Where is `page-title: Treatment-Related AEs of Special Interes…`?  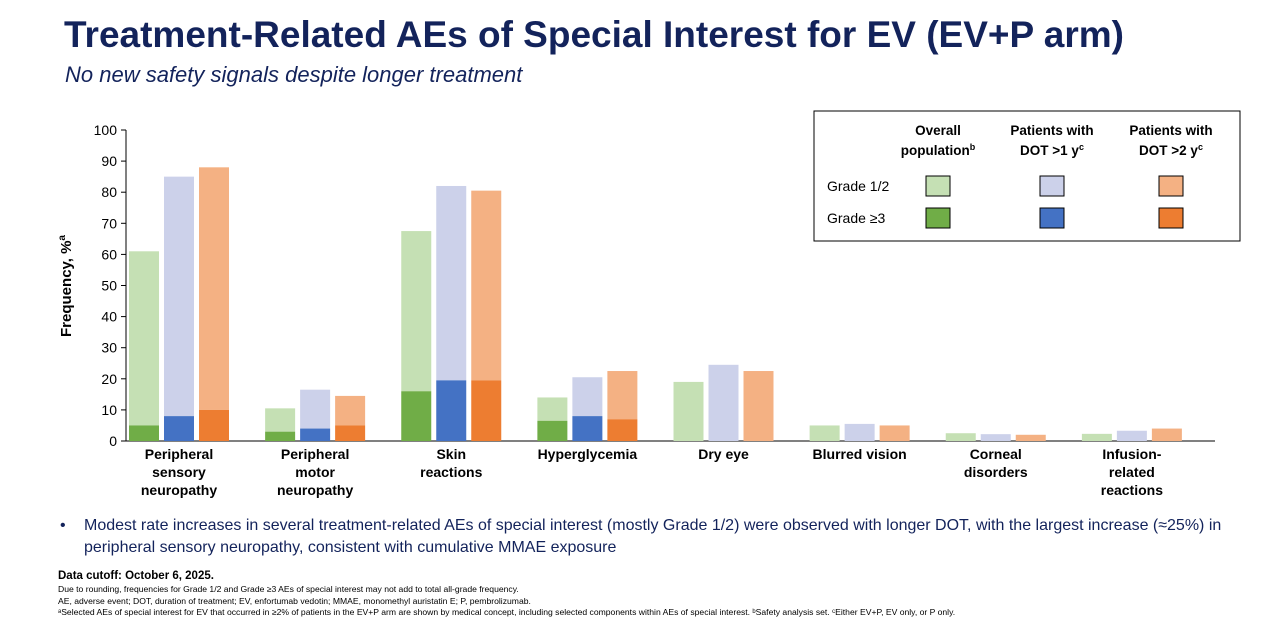 page-title: Treatment-Related AEs of Special Interes… is located at coordinates (594, 34).